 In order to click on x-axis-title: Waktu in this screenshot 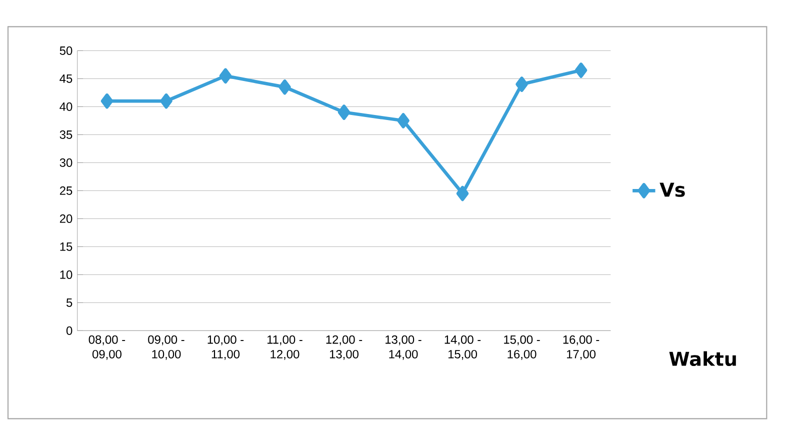, I will do `click(702, 358)`.